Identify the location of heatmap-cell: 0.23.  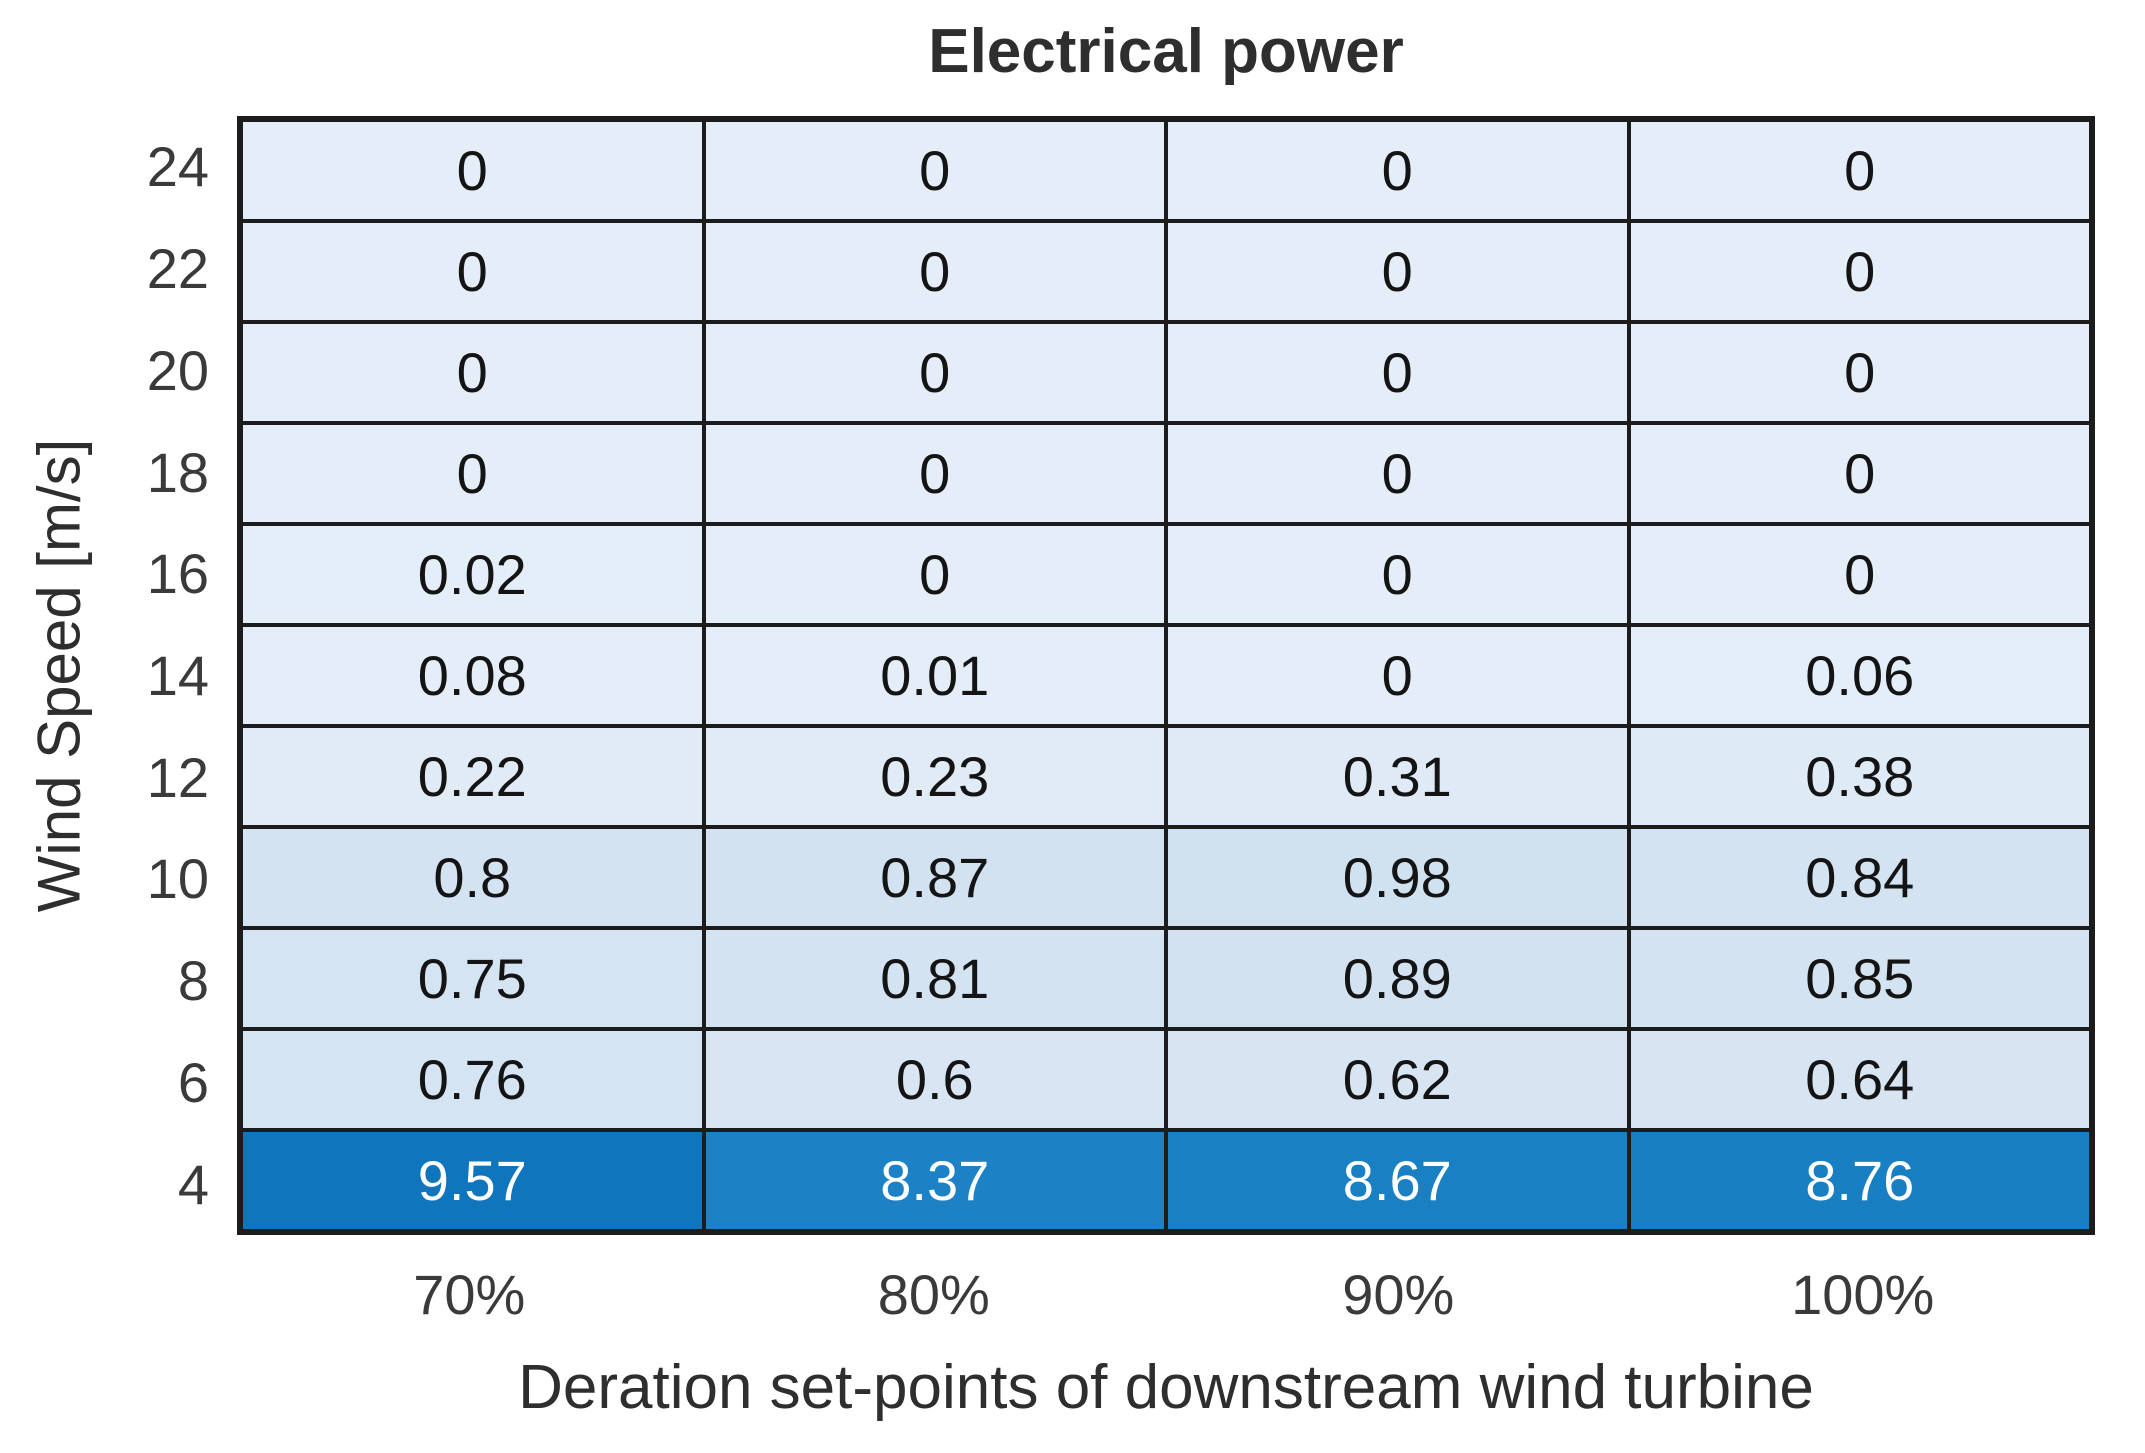
(934, 776).